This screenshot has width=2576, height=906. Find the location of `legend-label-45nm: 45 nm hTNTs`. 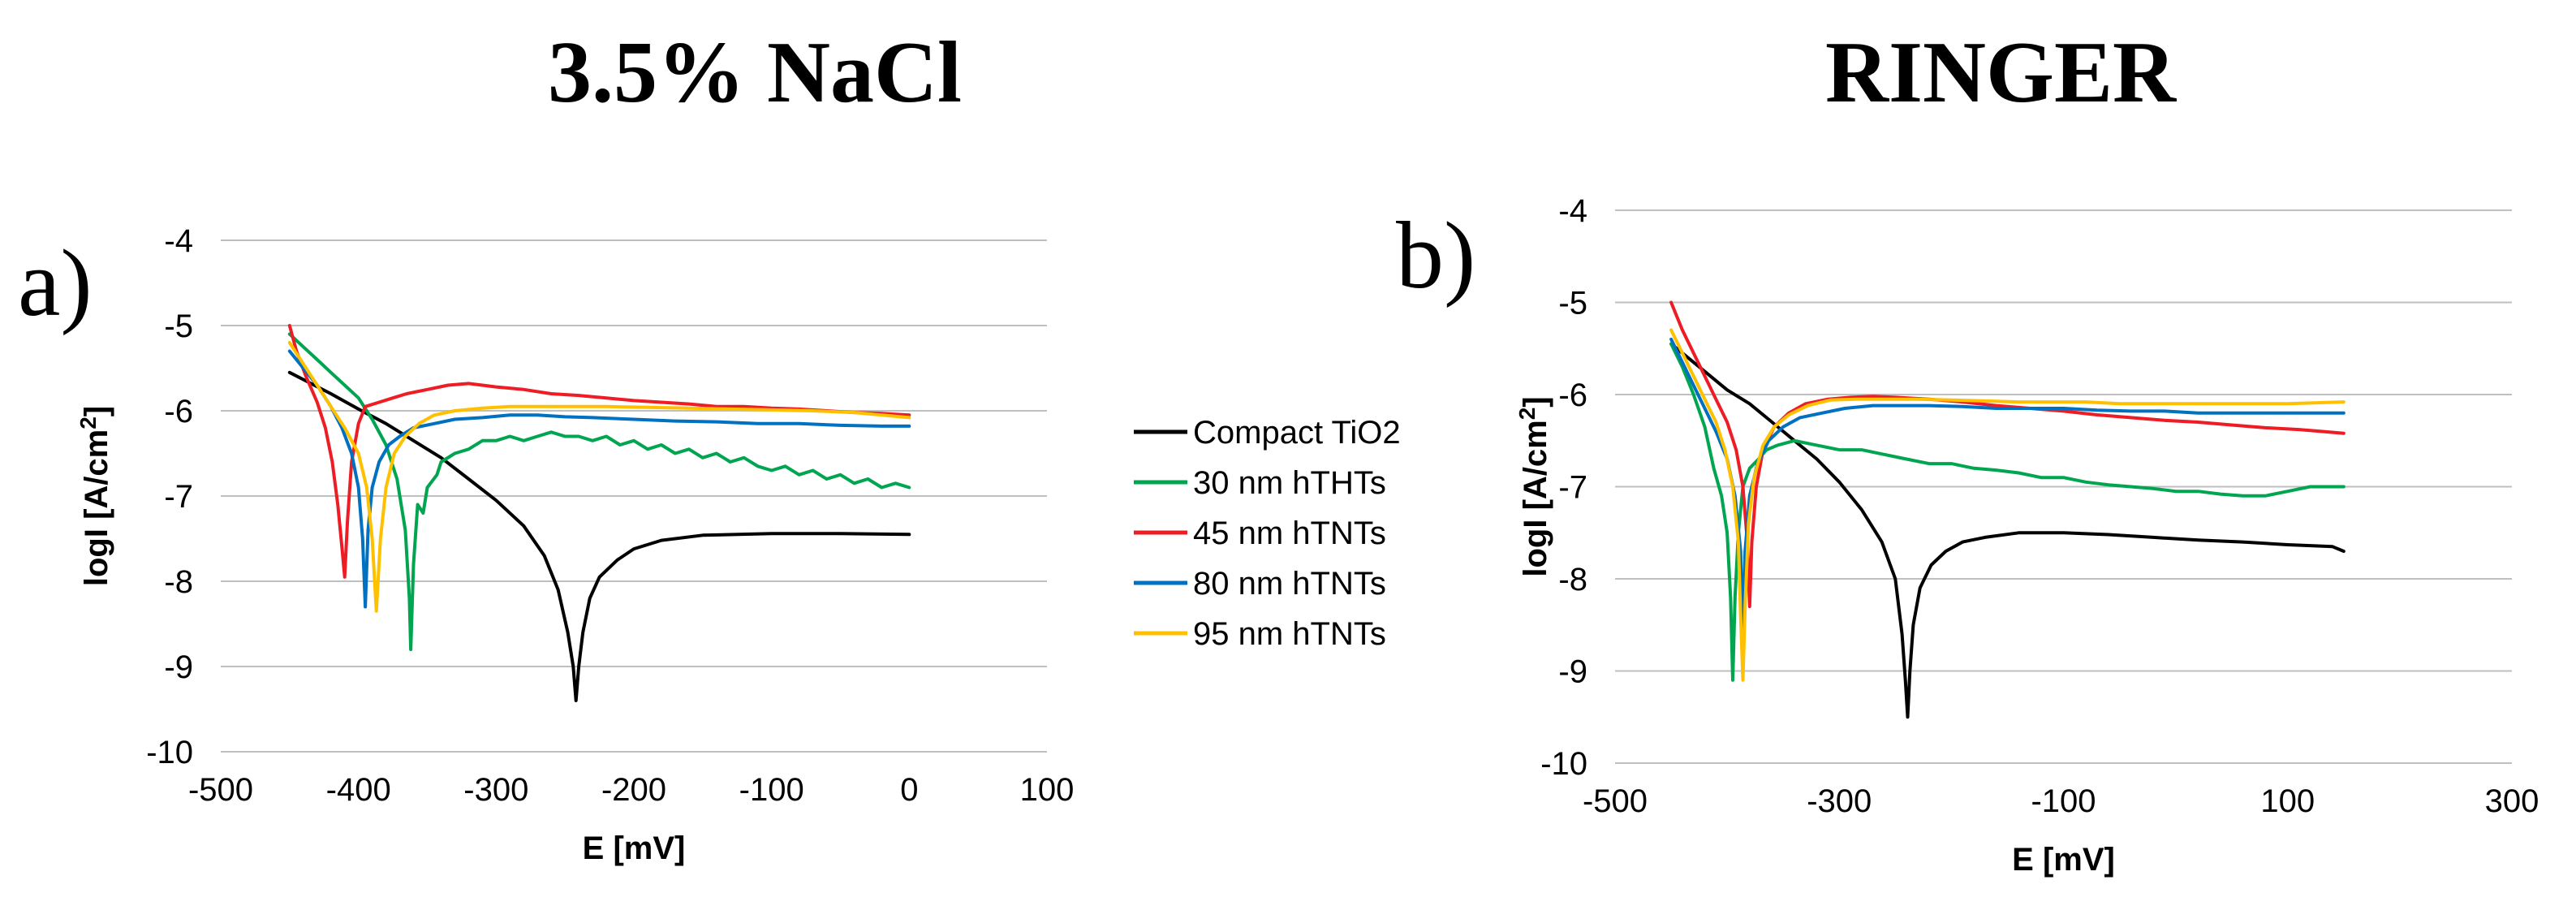

legend-label-45nm: 45 nm hTNTs is located at coordinates (1290, 533).